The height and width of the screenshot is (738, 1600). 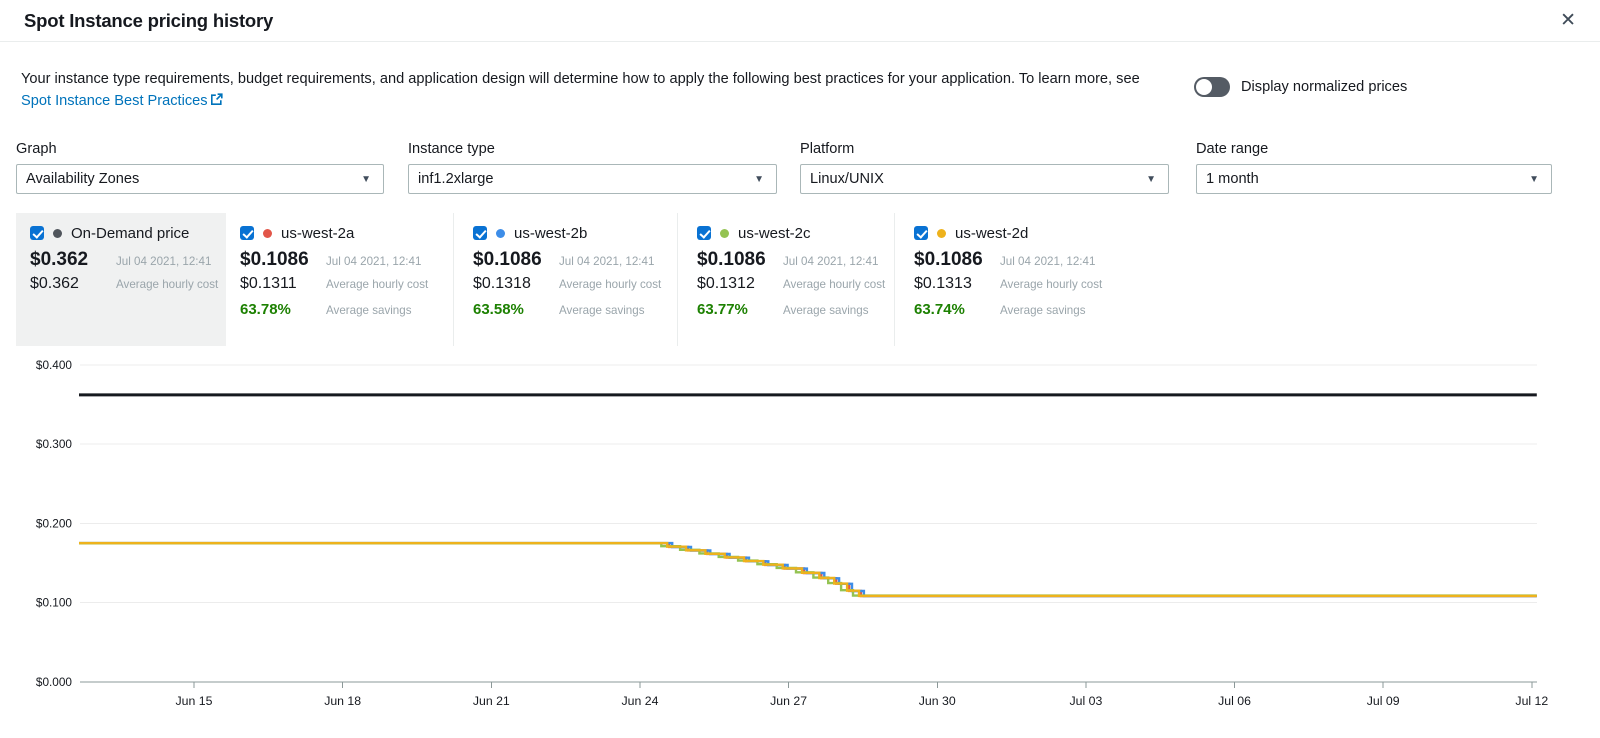 What do you see at coordinates (992, 233) in the screenshot?
I see `legend-name: us-west-2d` at bounding box center [992, 233].